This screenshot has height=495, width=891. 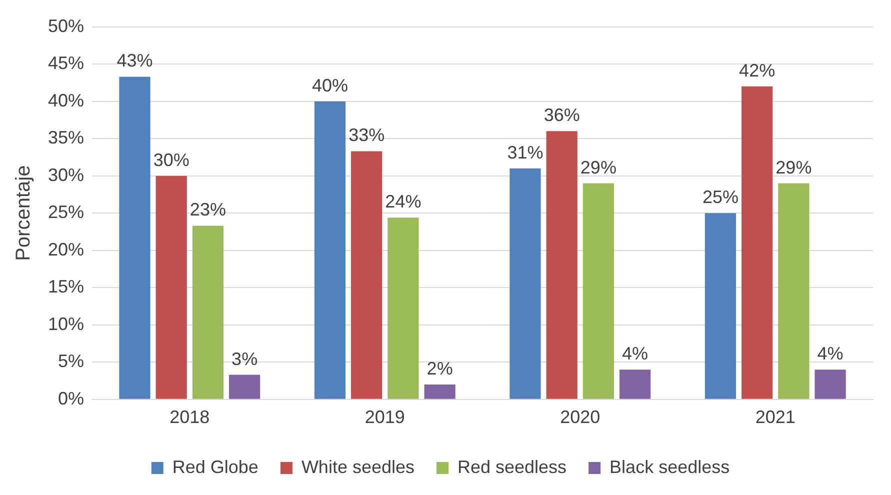 I want to click on y-tick-label: 20%, so click(x=66, y=249).